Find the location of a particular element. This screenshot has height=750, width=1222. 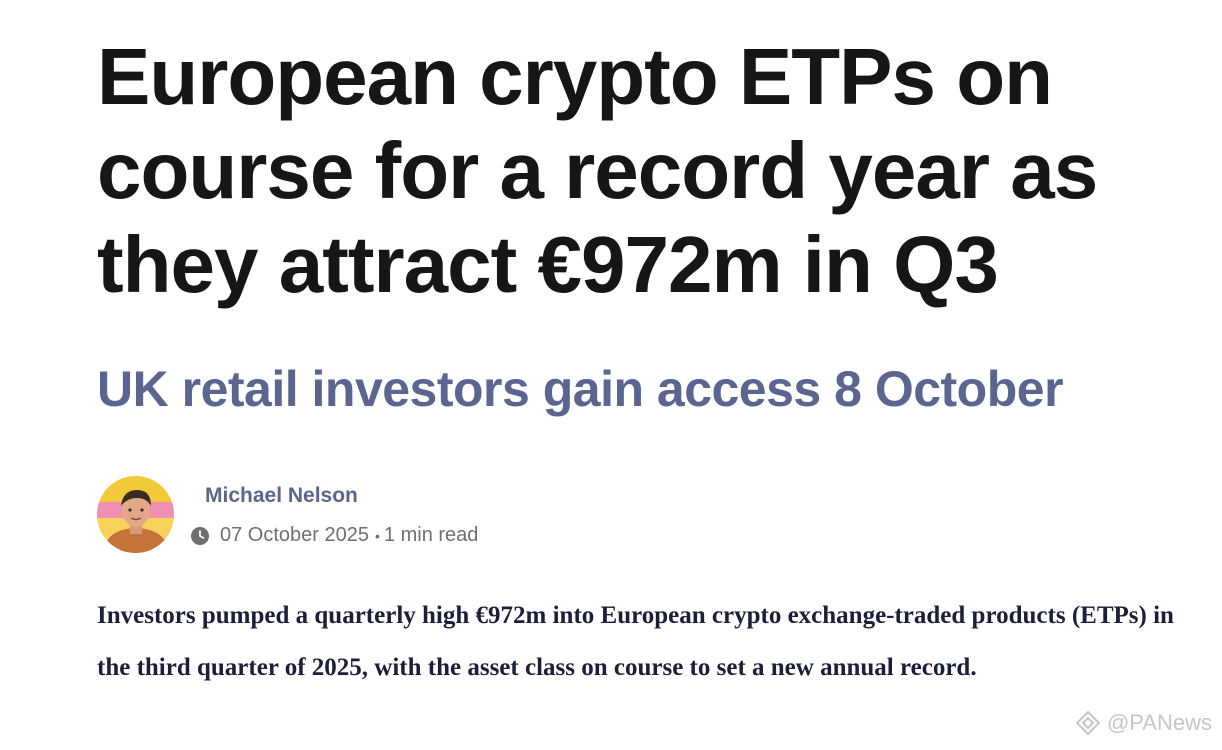

publish-date: 07 October 2025 is located at coordinates (294, 535).